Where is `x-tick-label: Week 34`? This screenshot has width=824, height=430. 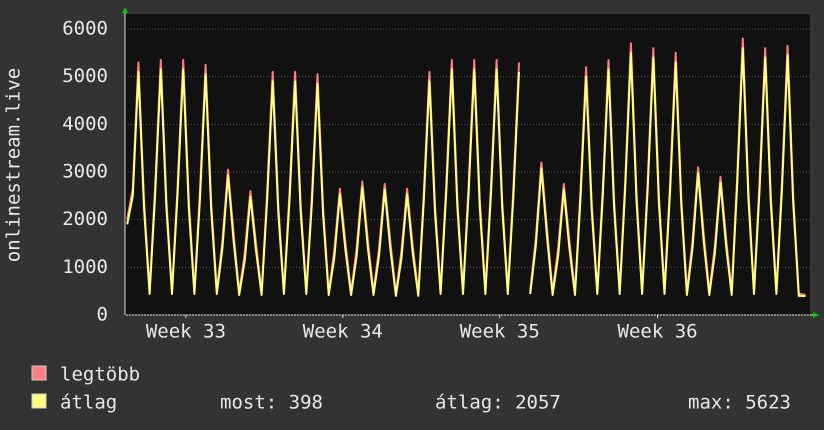 x-tick-label: Week 34 is located at coordinates (343, 332).